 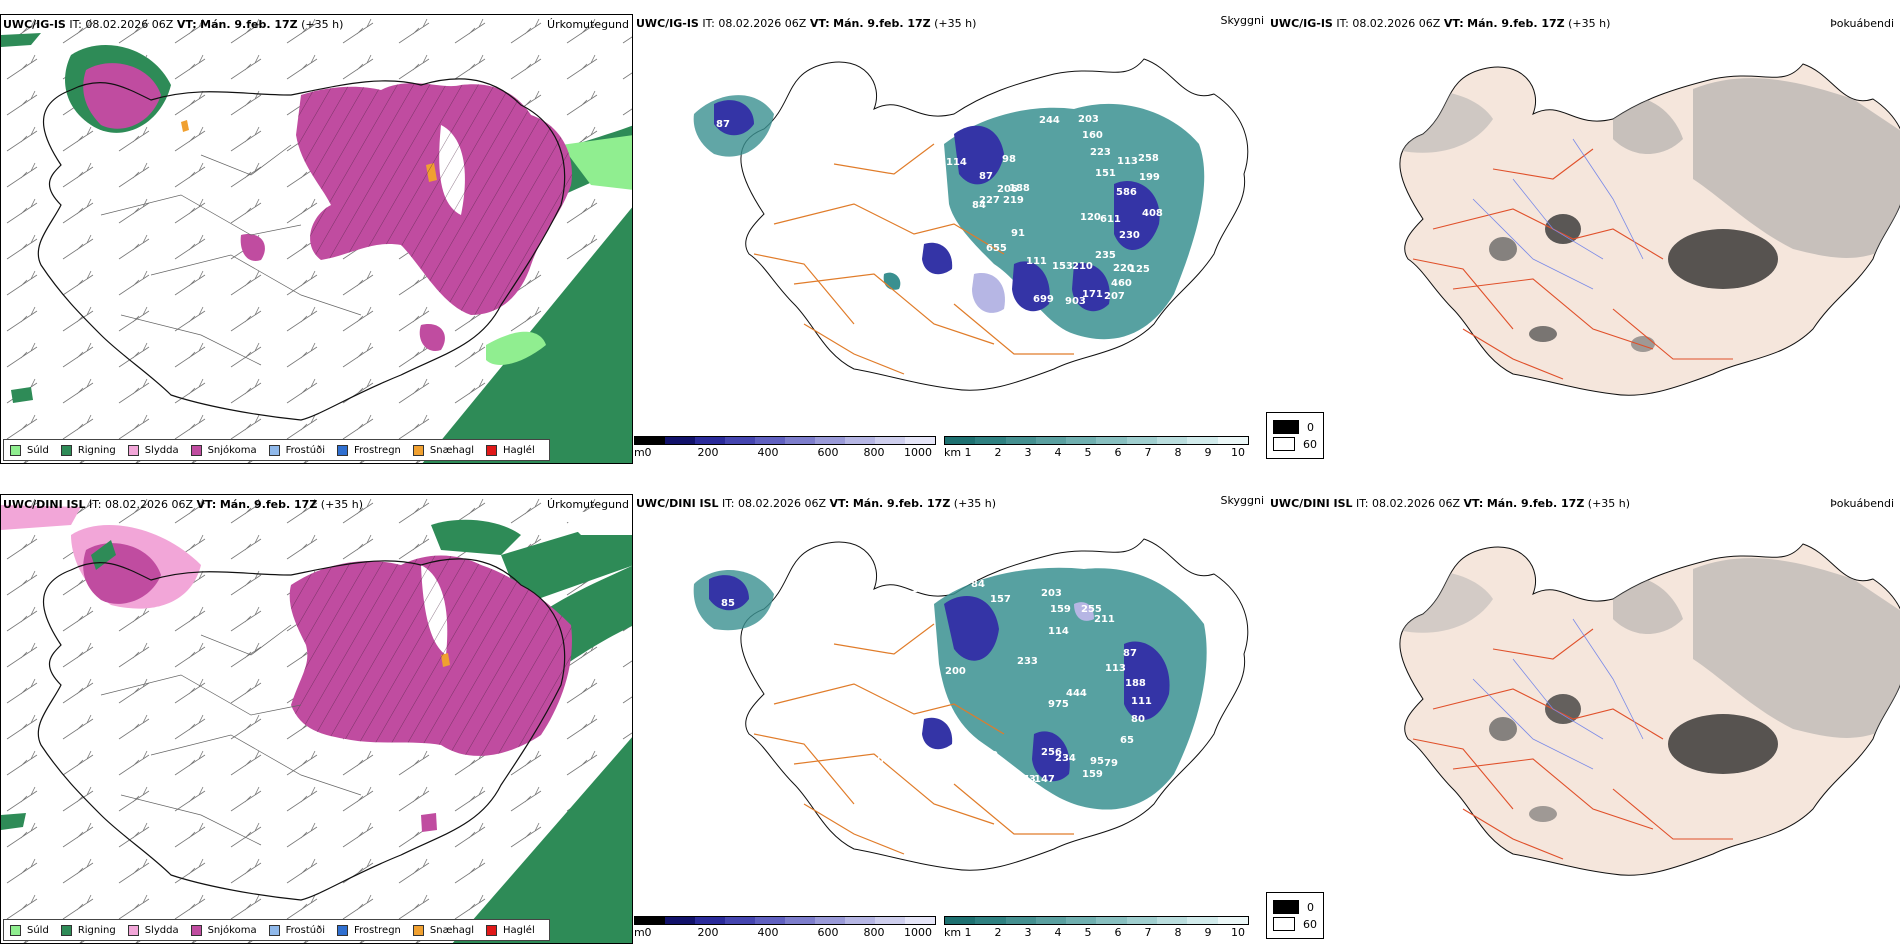 What do you see at coordinates (941, 137) in the screenshot?
I see `ceiling-value-label: 90` at bounding box center [941, 137].